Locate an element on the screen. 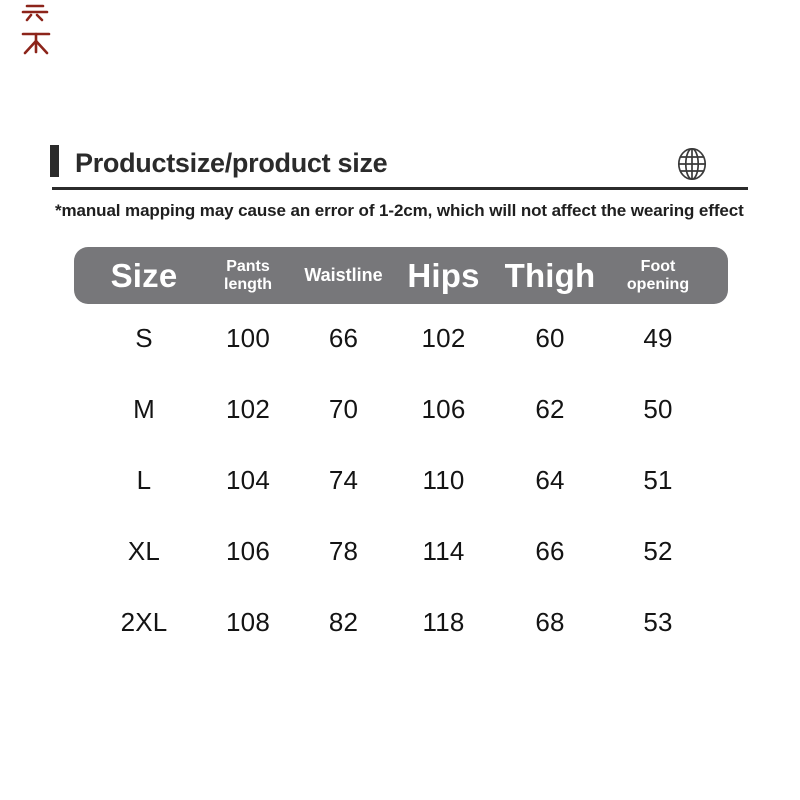 Image resolution: width=800 pixels, height=800 pixels. cell-foot-opening: 51 is located at coordinates (658, 480).